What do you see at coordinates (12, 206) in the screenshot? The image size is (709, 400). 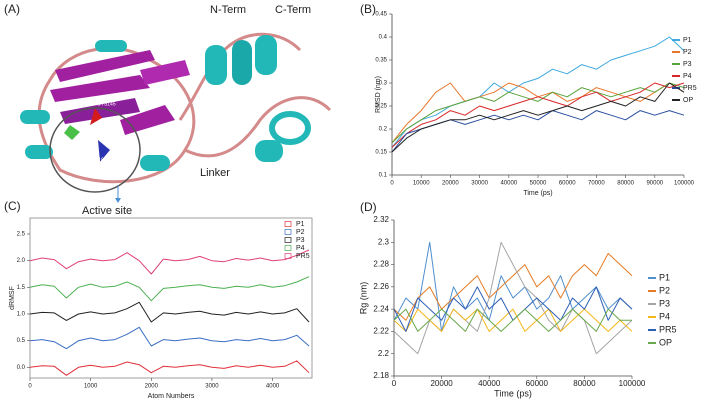 I see `panel-label: (C)` at bounding box center [12, 206].